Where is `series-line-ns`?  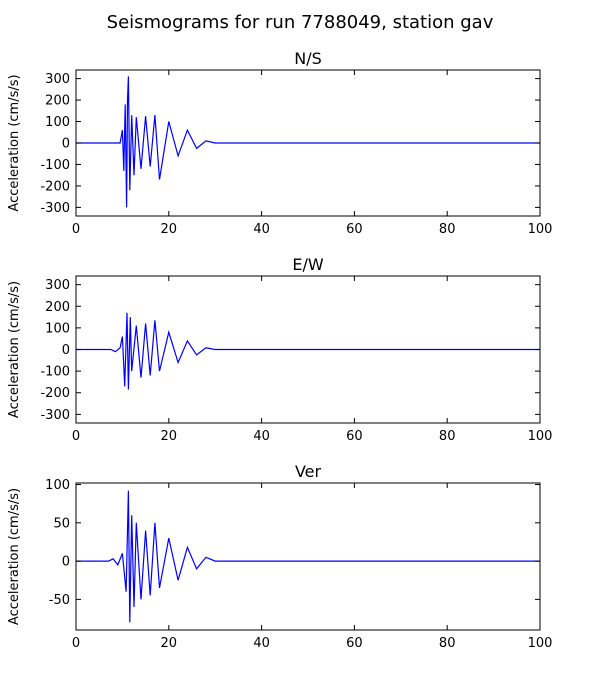
series-line-ns is located at coordinates (308, 142).